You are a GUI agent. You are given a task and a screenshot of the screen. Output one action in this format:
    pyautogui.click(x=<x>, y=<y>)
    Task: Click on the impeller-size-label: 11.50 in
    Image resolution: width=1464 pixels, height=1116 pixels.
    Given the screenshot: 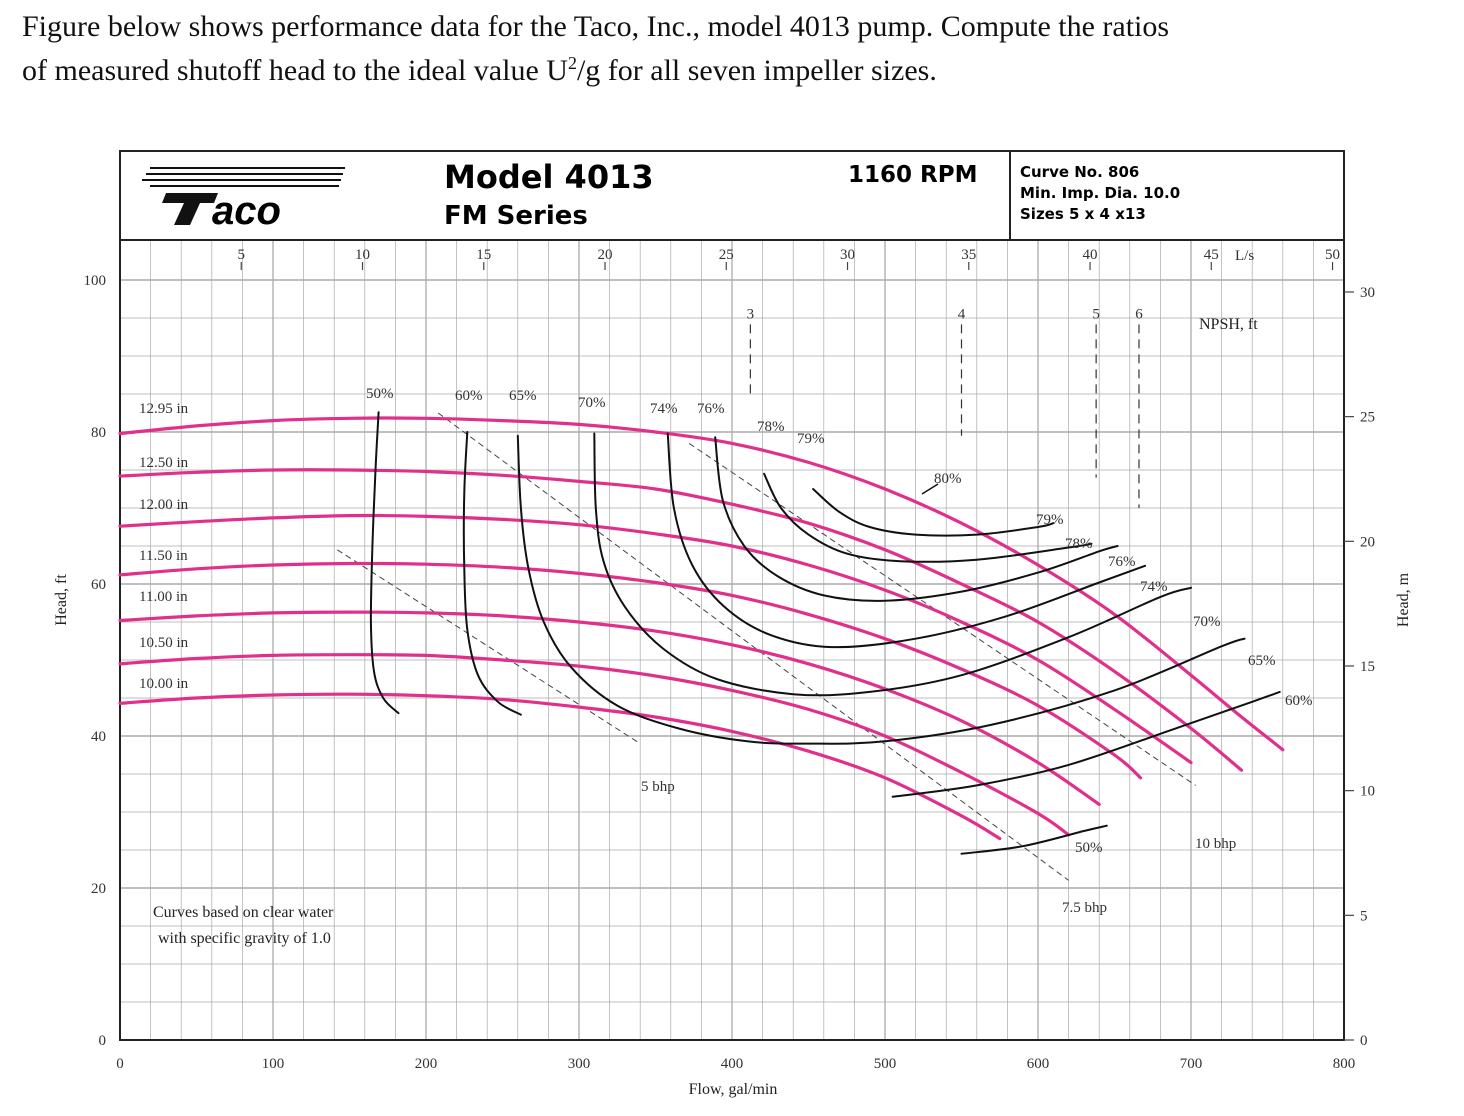 What is the action you would take?
    pyautogui.click(x=163, y=556)
    